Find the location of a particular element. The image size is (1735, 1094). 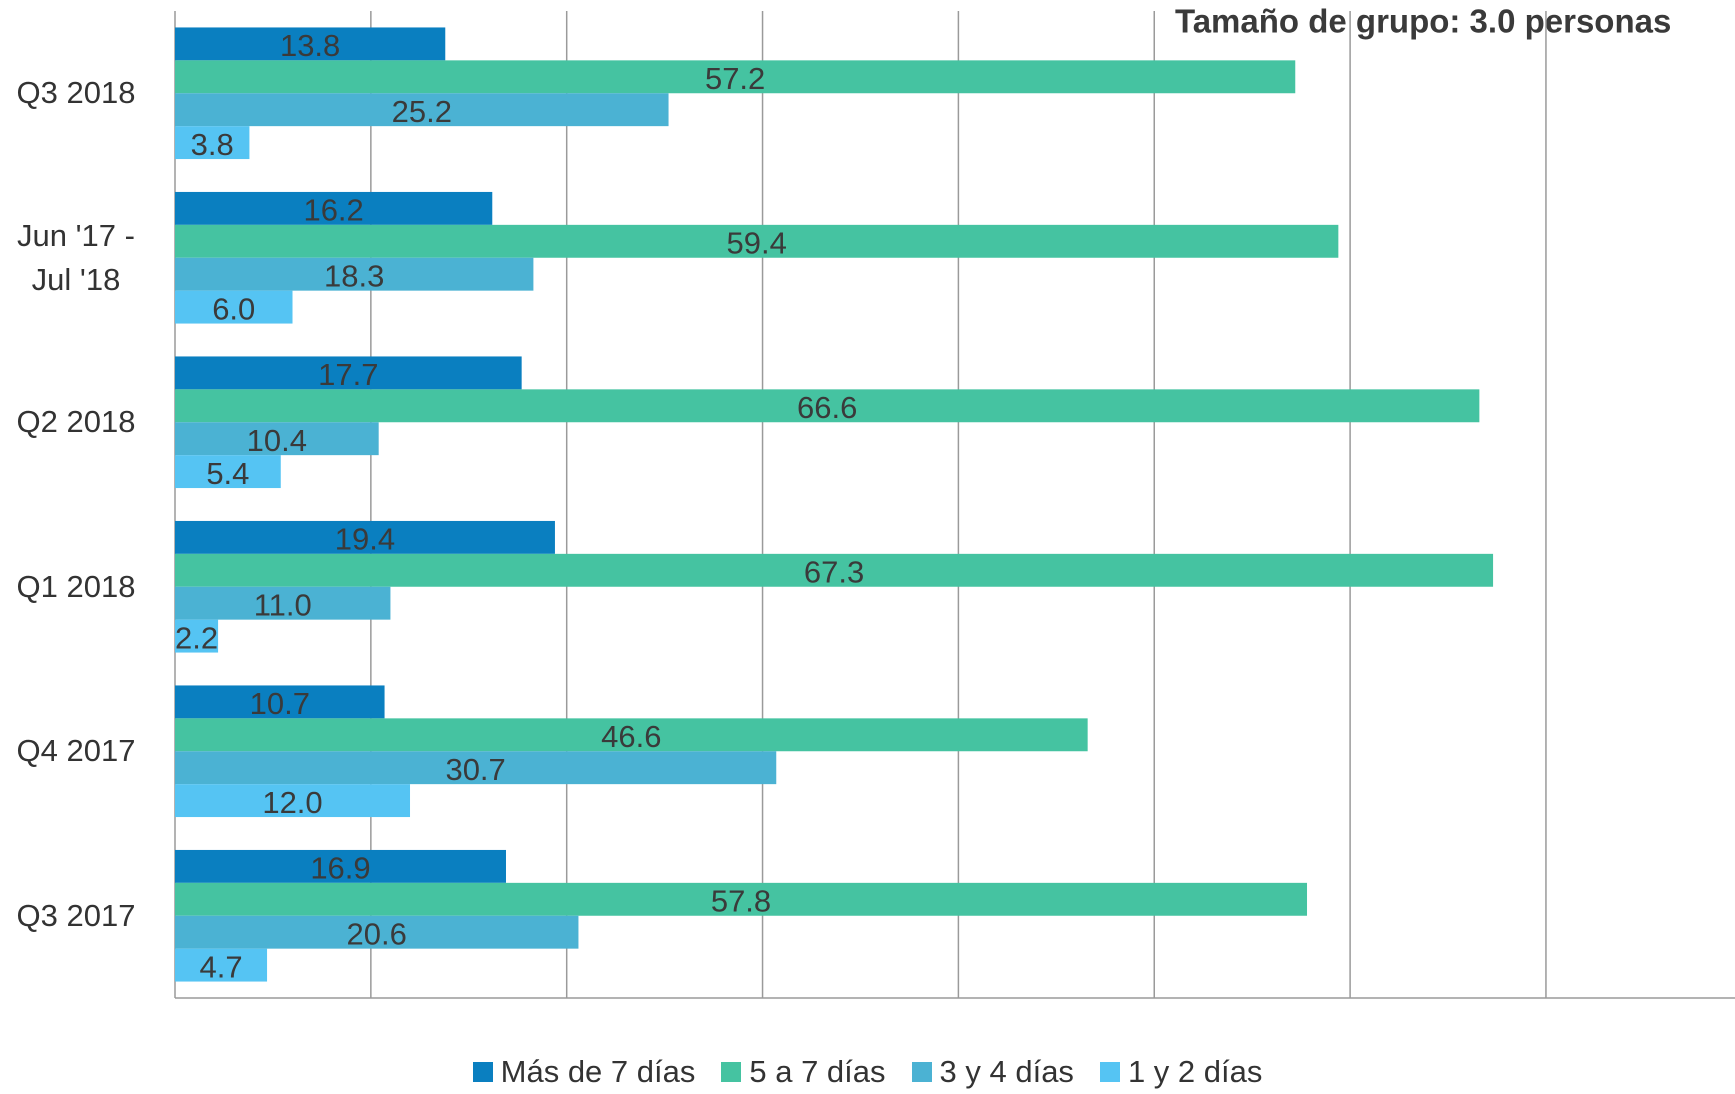

data-label: 20.6 is located at coordinates (377, 933).